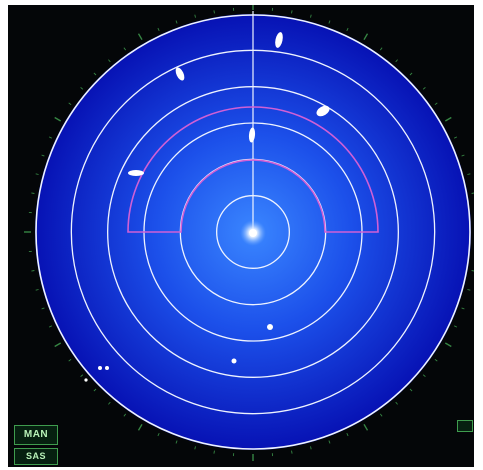  What do you see at coordinates (465, 426) in the screenshot?
I see `status-indicator` at bounding box center [465, 426].